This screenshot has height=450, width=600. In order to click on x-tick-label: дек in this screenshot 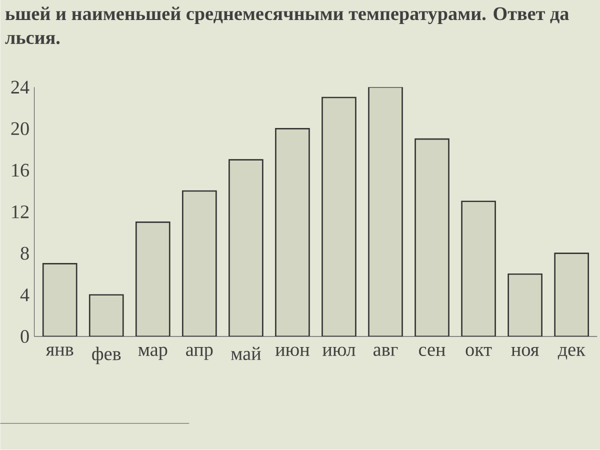, I will do `click(572, 353)`.